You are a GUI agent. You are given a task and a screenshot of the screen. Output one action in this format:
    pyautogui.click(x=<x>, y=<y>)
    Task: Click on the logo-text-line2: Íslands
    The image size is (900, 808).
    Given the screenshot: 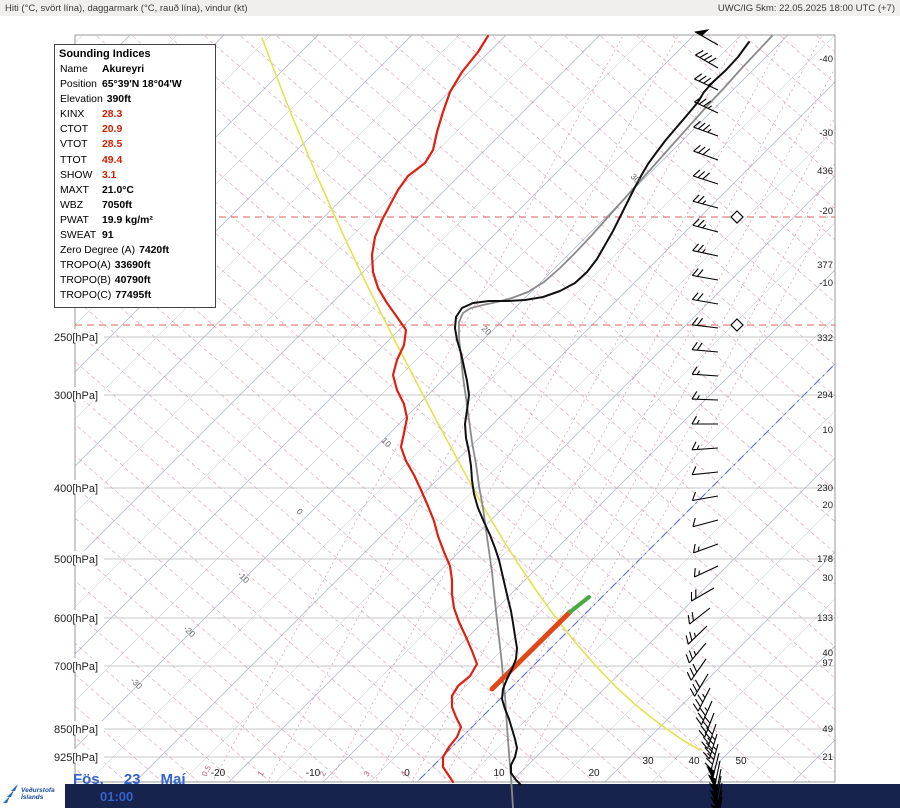 What is the action you would take?
    pyautogui.click(x=32, y=797)
    